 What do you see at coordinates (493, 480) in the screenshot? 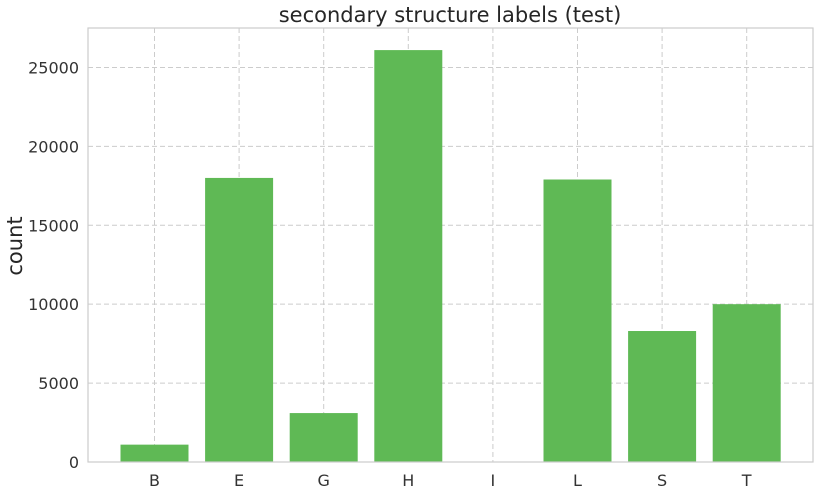
I see `x-tick-label: I` at bounding box center [493, 480].